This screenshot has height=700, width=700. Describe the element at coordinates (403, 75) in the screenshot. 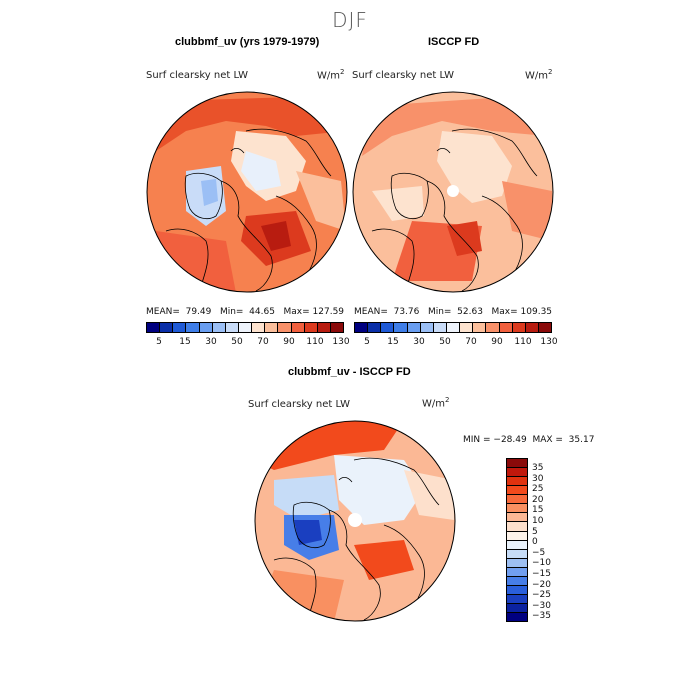

I see `obs-variable-label: Surf clearsky net LW` at that location.